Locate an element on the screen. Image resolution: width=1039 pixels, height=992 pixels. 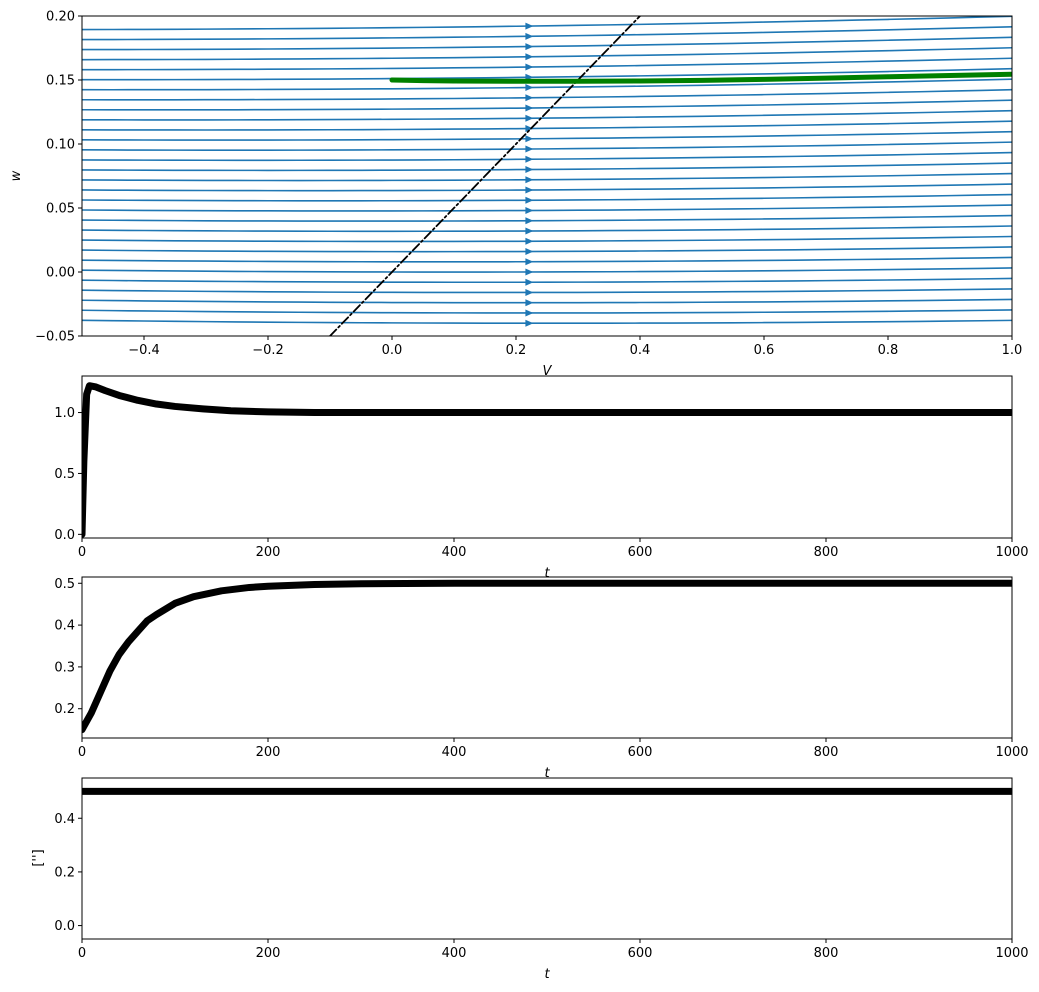
x-tick-label: 0.6 is located at coordinates (764, 350).